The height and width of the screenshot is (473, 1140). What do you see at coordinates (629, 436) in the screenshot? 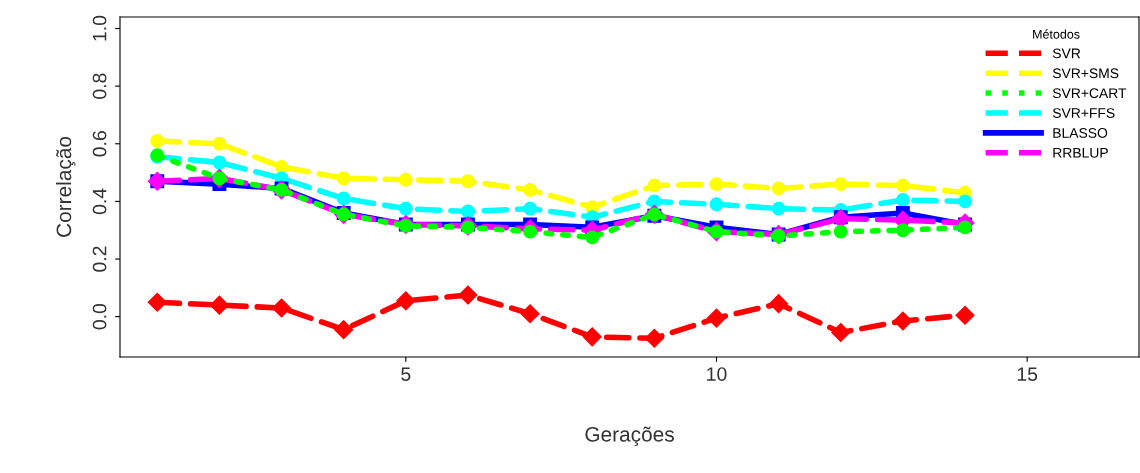
I see `x-axis-title: Gerações` at bounding box center [629, 436].